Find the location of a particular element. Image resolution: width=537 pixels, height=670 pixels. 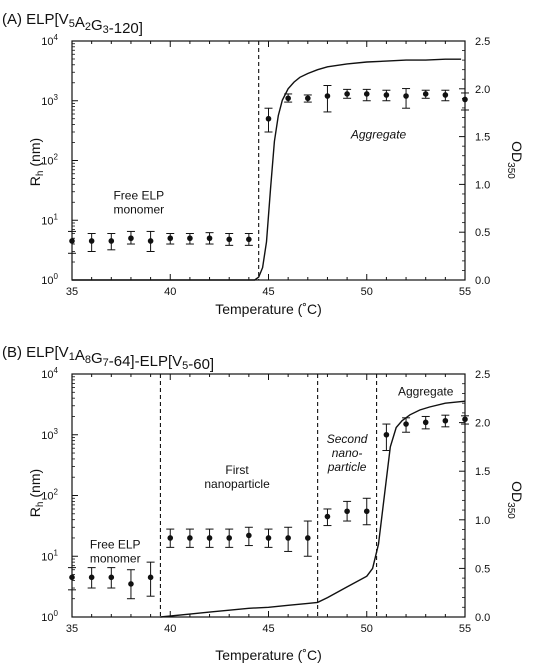

region-annotation: Second nano-particle is located at coordinates (347, 453).